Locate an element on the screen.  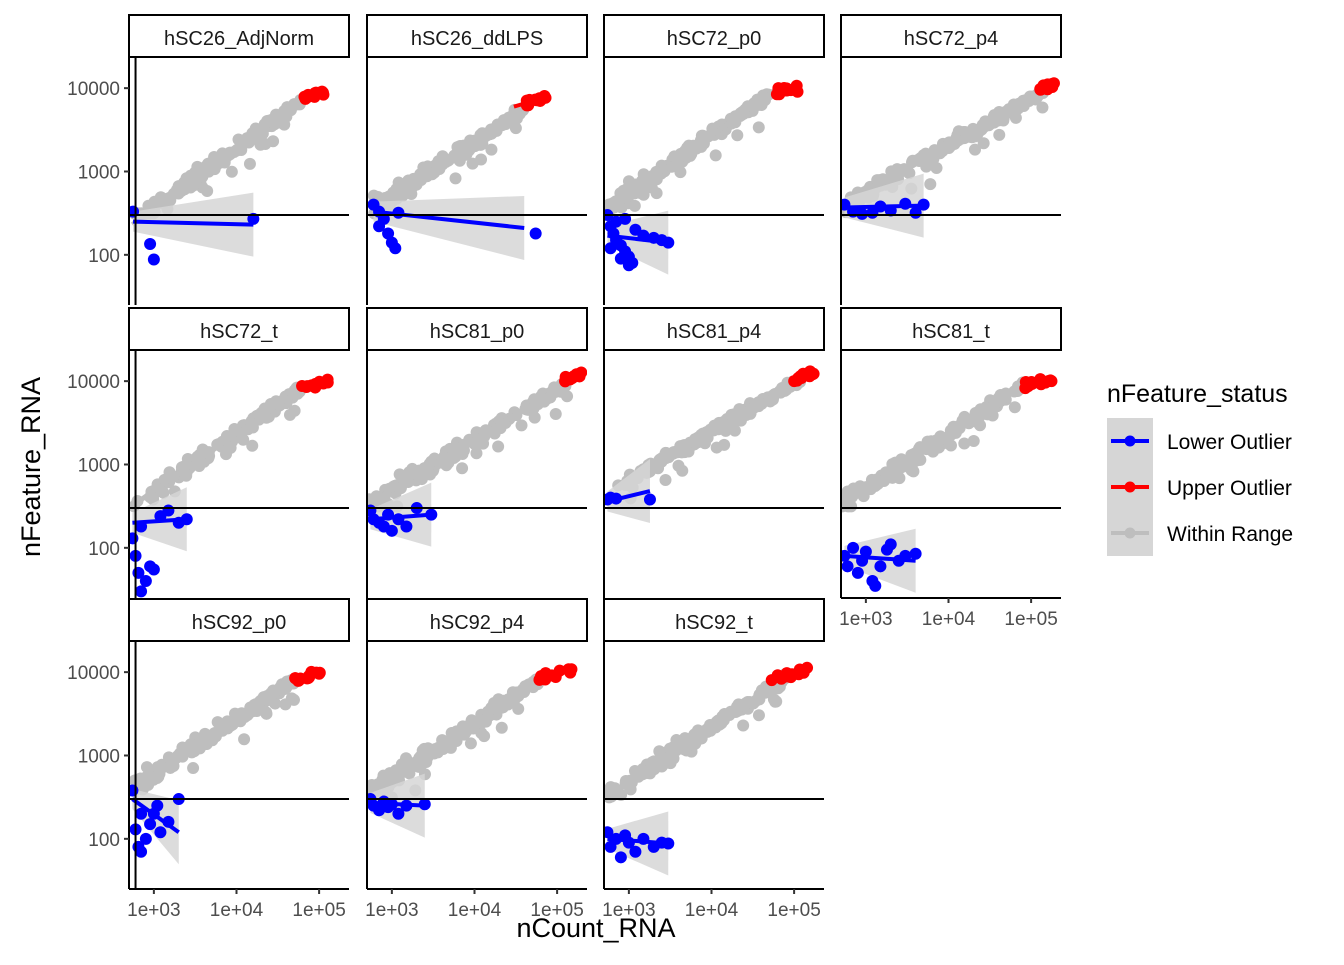
facet-strip-label: hSC26_ddLPS is located at coordinates (477, 39).